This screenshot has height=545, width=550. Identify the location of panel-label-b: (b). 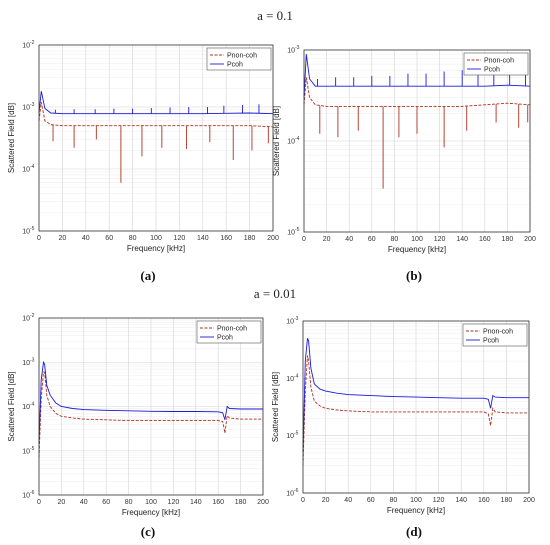
(414, 275).